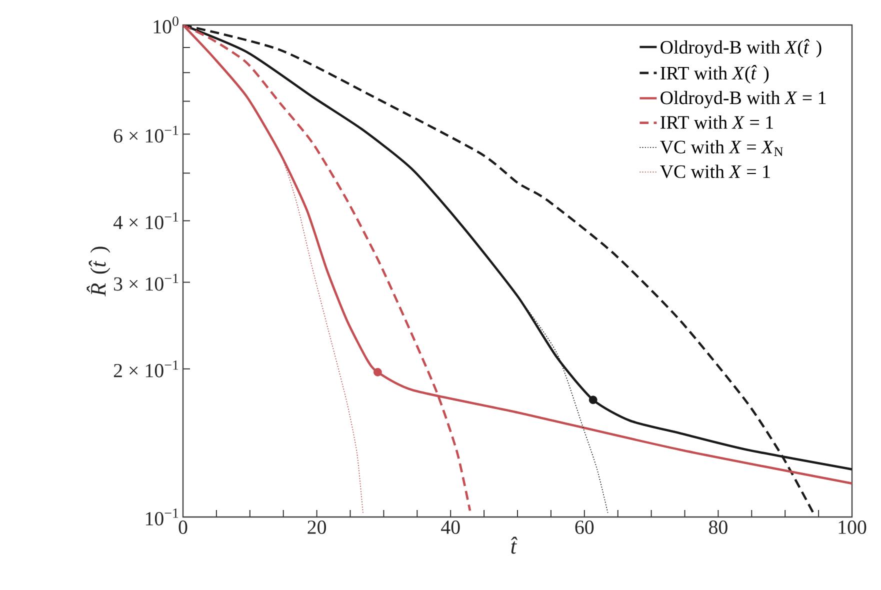 This screenshot has height=590, width=881. What do you see at coordinates (852, 527) in the screenshot?
I see `x-tick-label: 100` at bounding box center [852, 527].